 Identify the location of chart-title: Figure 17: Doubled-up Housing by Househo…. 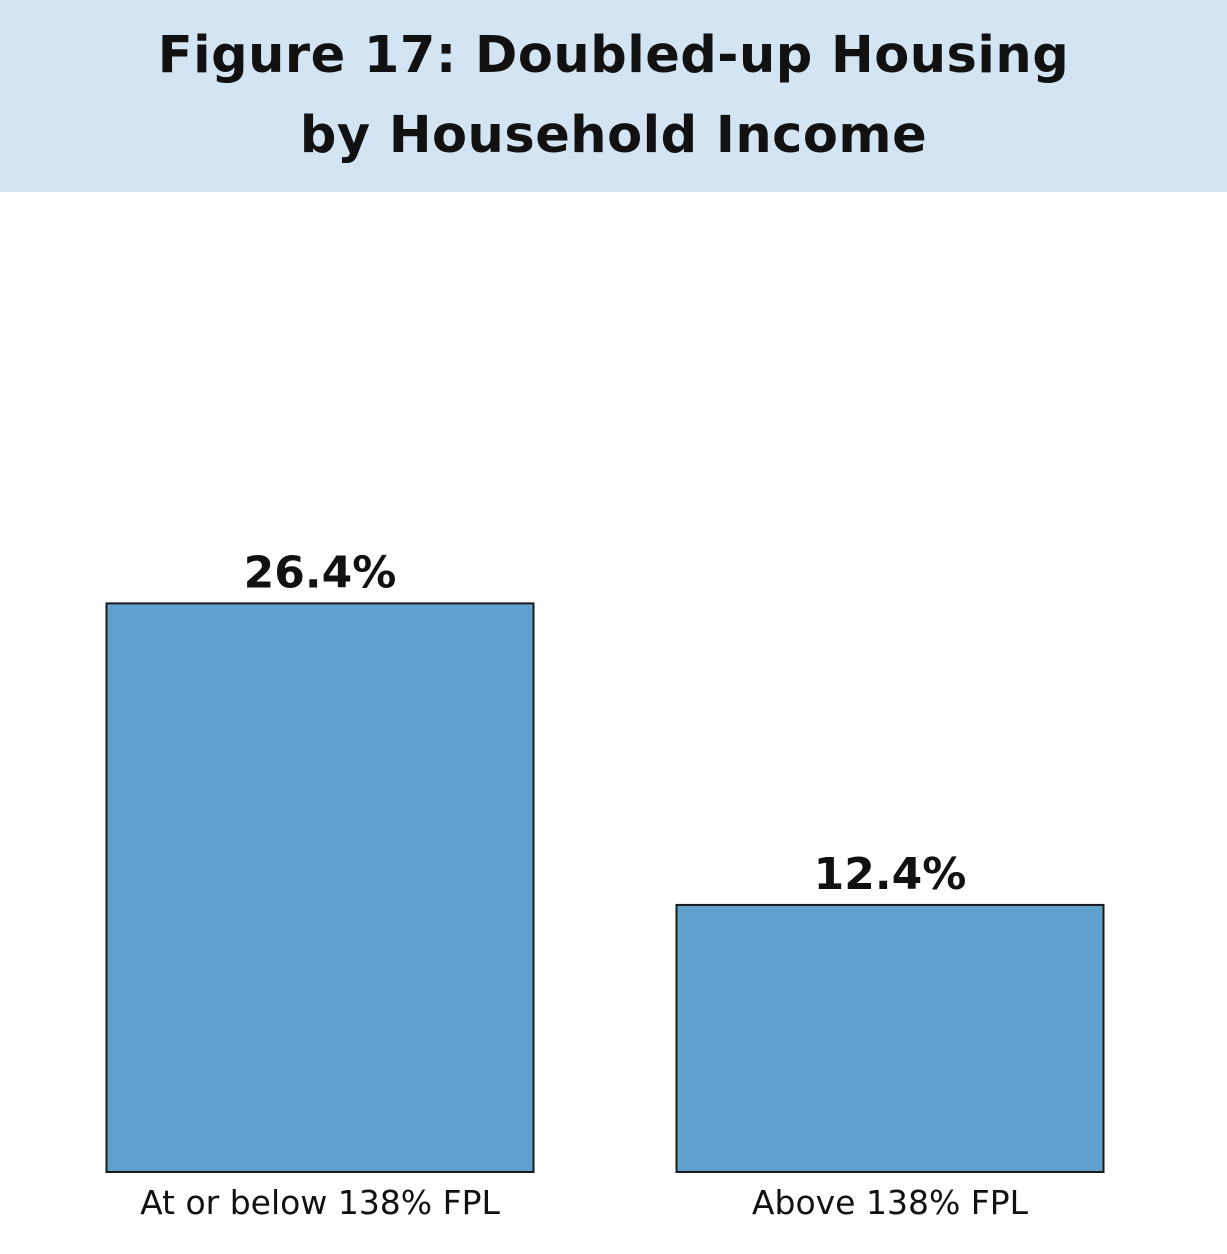
(613, 95).